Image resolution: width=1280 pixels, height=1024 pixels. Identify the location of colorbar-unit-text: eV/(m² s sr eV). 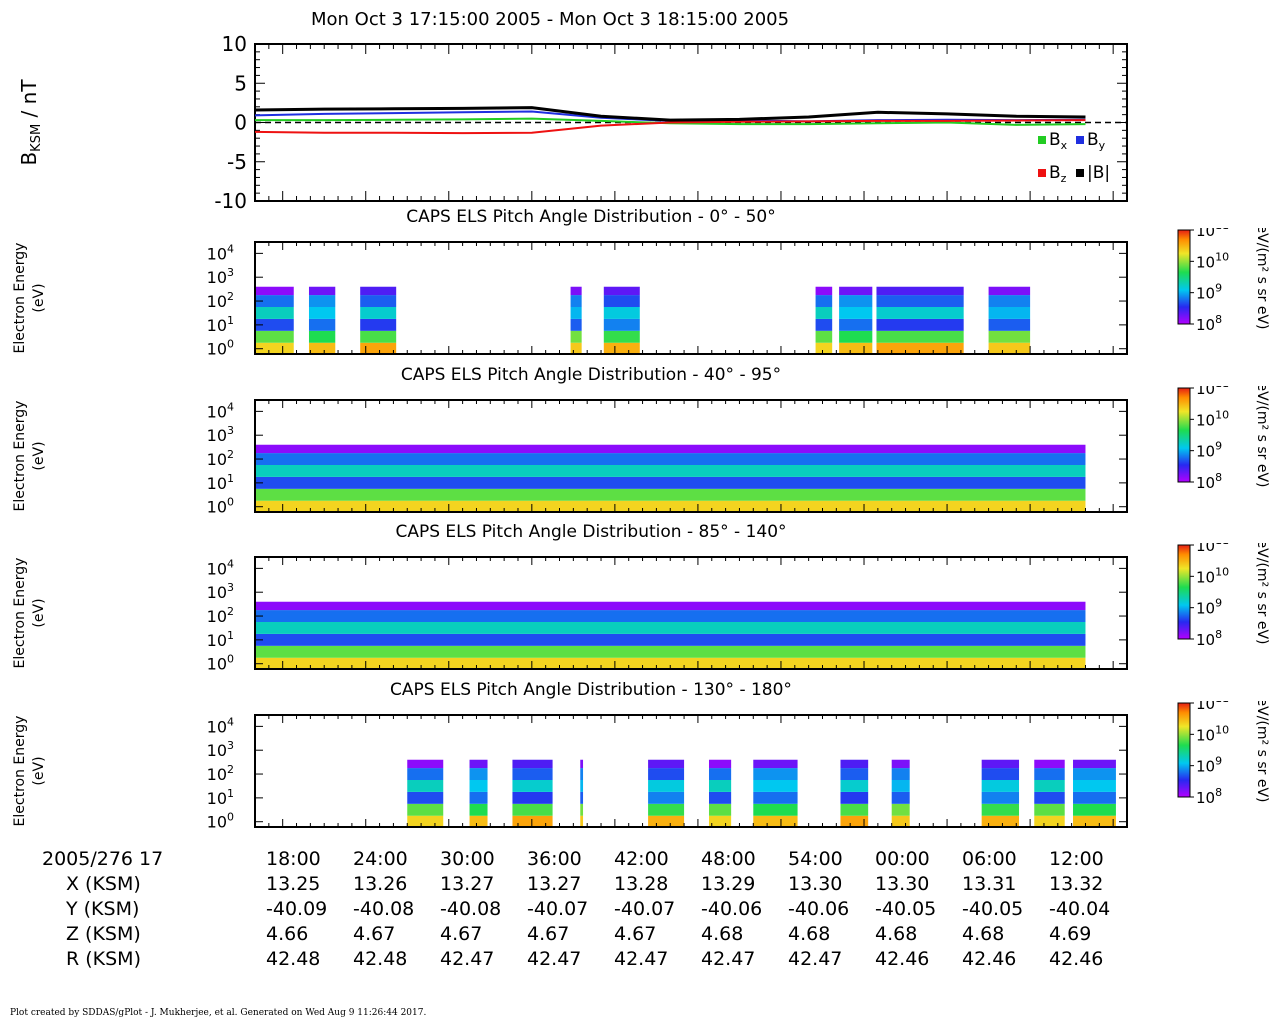
(1262, 278).